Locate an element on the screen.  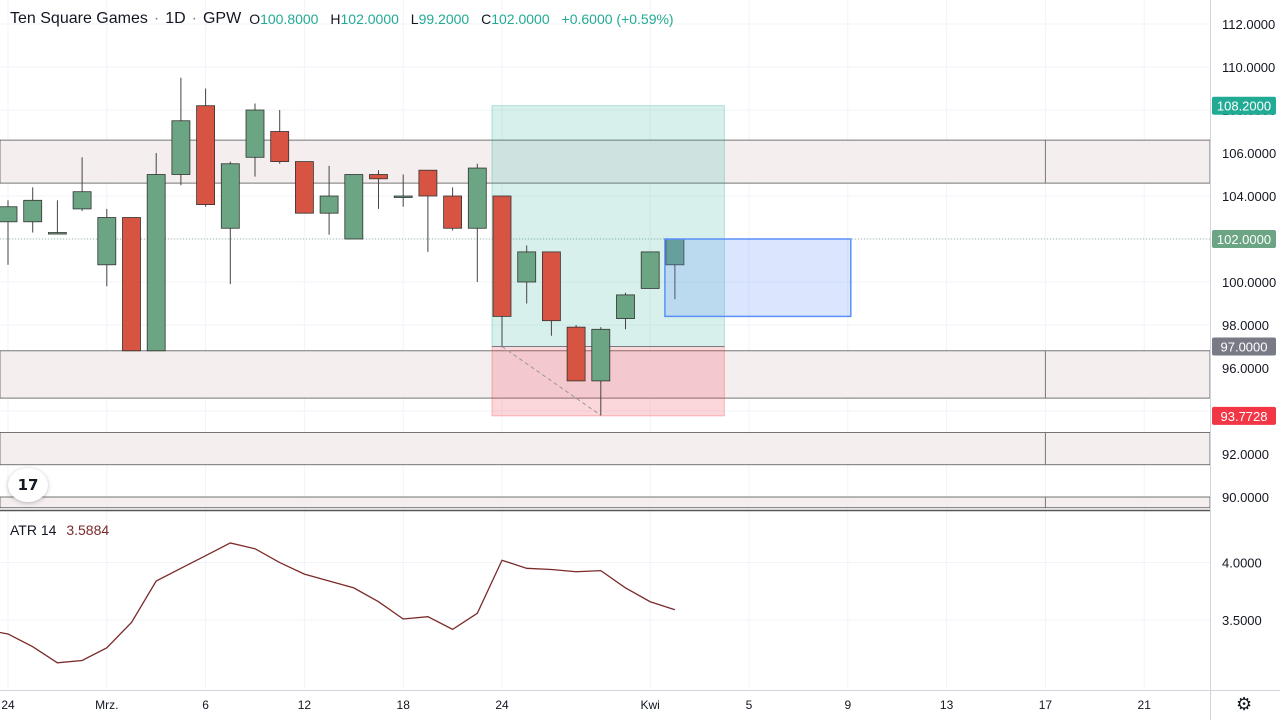
x-tick-label: 17 is located at coordinates (1046, 705).